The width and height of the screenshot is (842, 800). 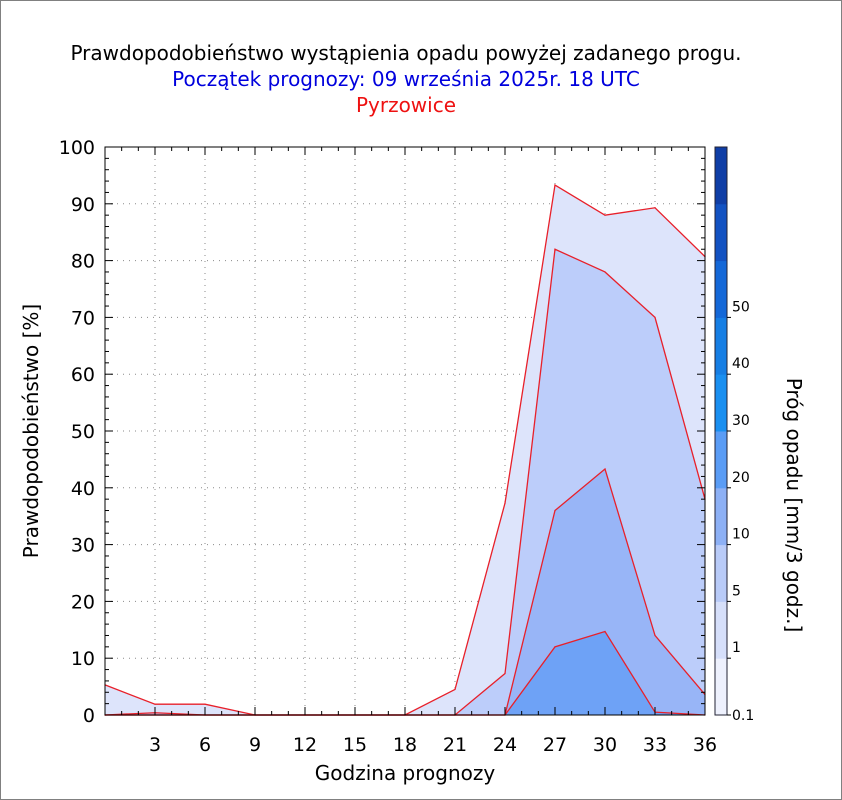 What do you see at coordinates (405, 745) in the screenshot?
I see `x-tick-label: 18` at bounding box center [405, 745].